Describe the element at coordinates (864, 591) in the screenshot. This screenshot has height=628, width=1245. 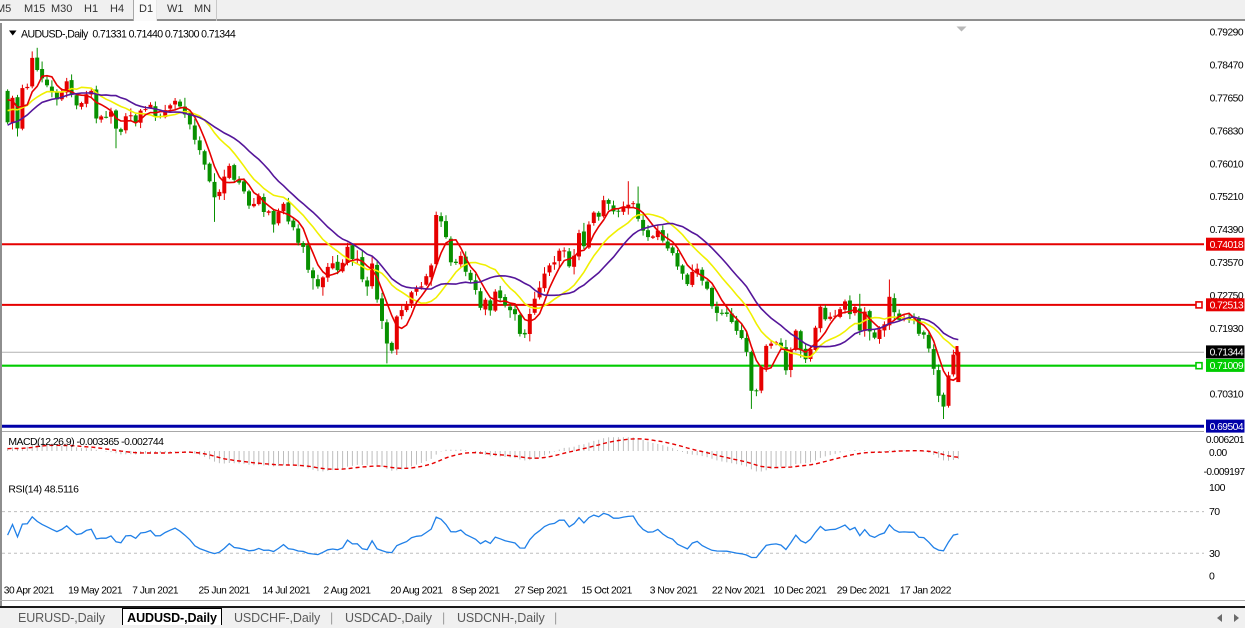
I see `svg-text: 29 Dec 2021` at that location.